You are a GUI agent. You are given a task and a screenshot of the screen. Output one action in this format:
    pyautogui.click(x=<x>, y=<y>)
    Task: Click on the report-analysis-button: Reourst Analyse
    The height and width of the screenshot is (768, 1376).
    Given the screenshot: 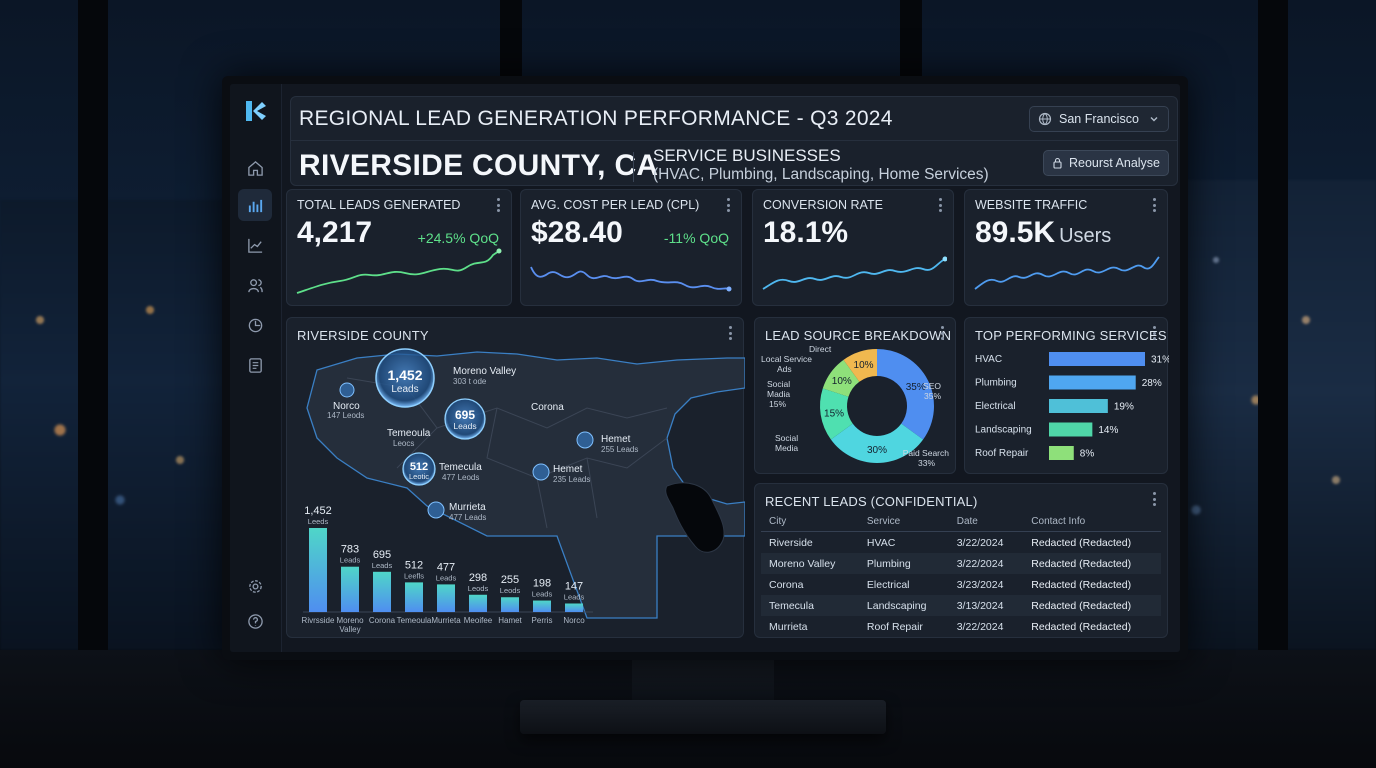 What is the action you would take?
    pyautogui.click(x=1106, y=163)
    